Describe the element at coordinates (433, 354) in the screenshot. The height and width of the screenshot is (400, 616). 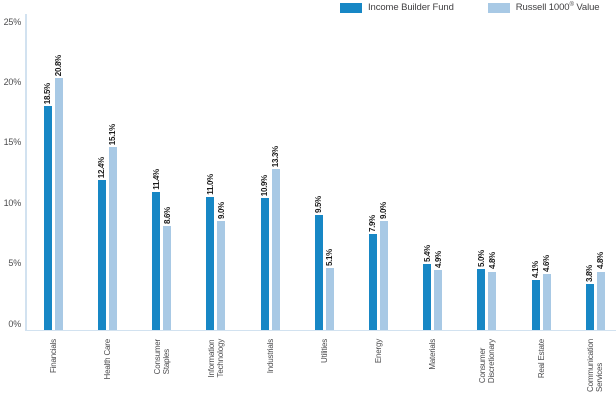
I see `x-axis-category-label: Materials` at that location.